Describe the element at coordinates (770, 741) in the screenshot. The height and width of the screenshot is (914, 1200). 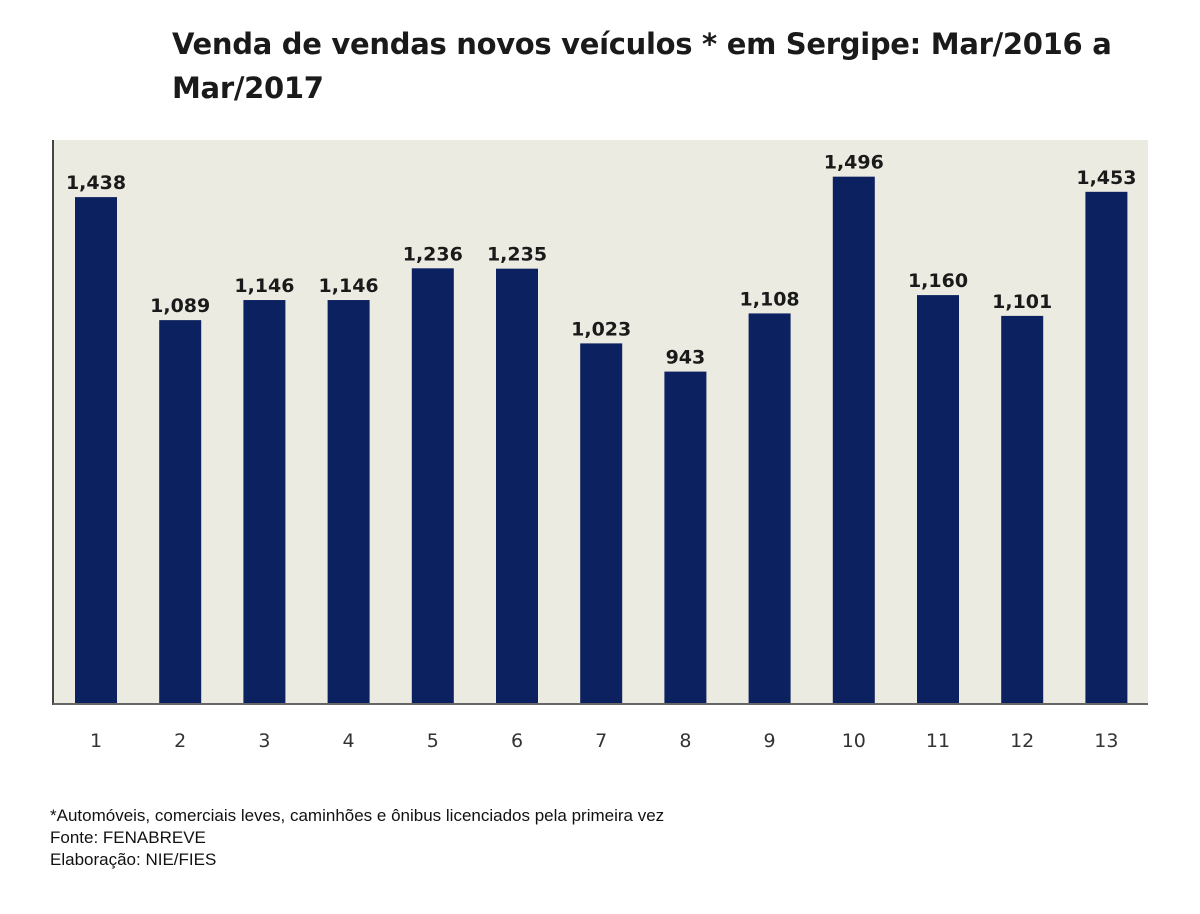
I see `x-tick-label-9: 9` at that location.